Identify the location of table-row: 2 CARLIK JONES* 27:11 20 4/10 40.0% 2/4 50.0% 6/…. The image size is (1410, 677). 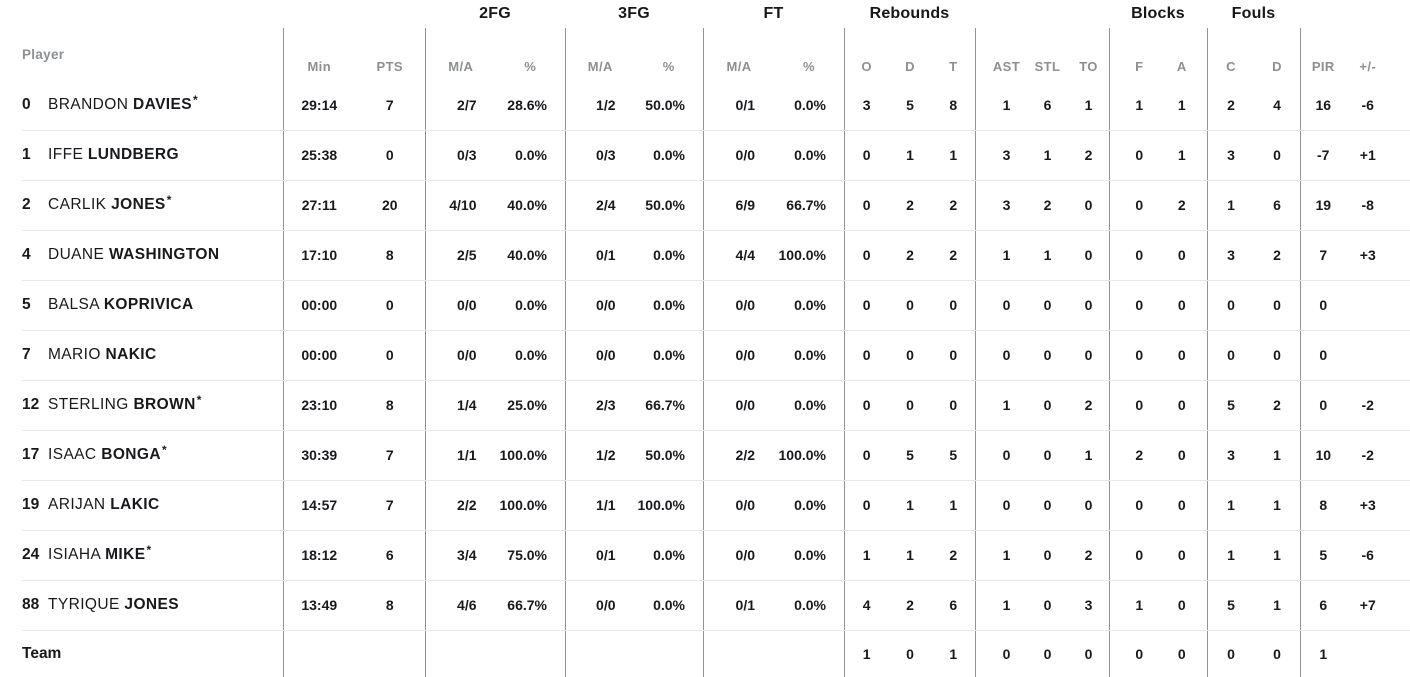
(705, 205).